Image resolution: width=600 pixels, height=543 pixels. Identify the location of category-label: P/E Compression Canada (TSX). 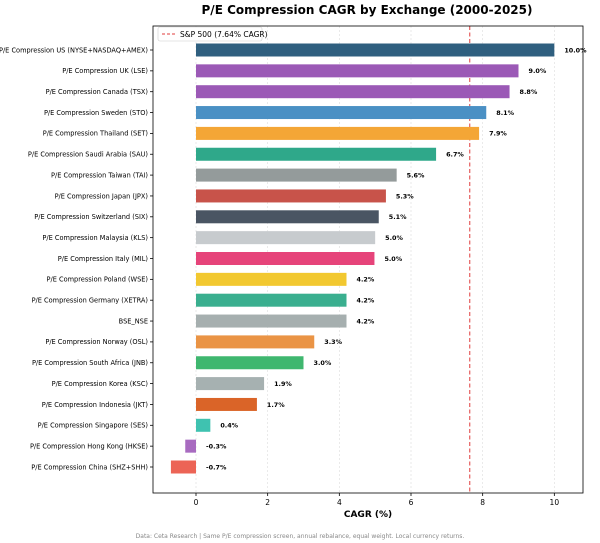
(97, 92).